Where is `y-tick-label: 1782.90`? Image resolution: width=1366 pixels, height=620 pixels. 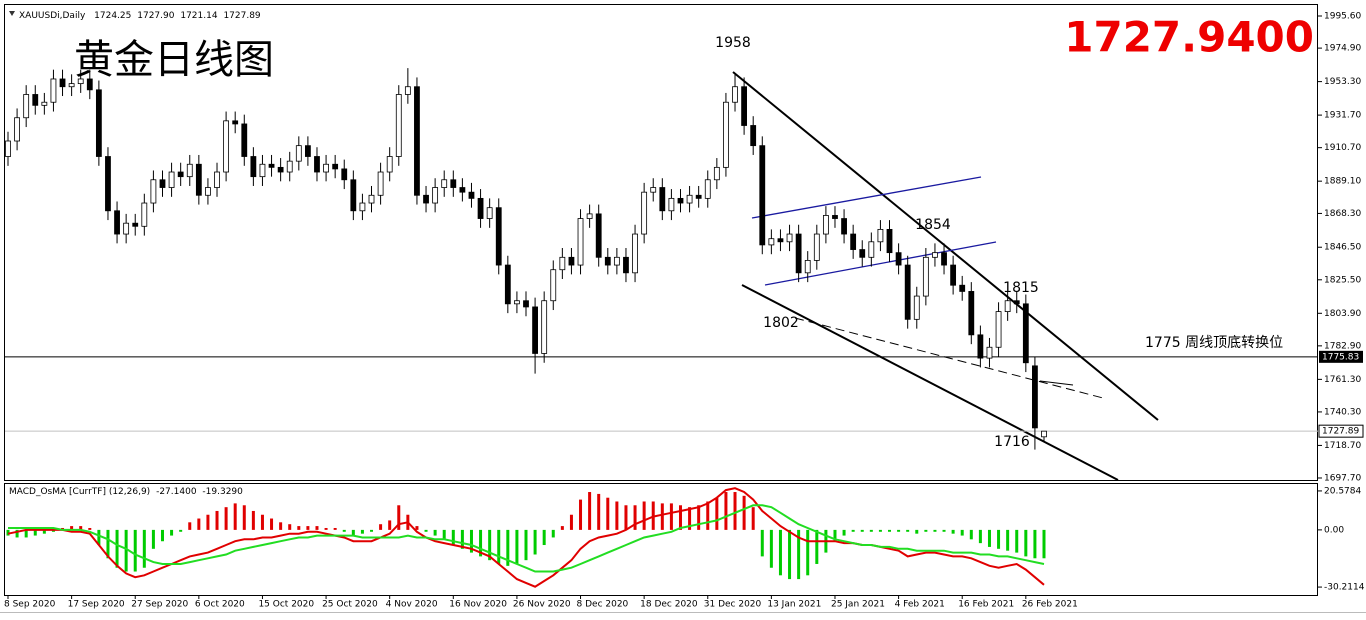
y-tick-label: 1782.90 is located at coordinates (1342, 346).